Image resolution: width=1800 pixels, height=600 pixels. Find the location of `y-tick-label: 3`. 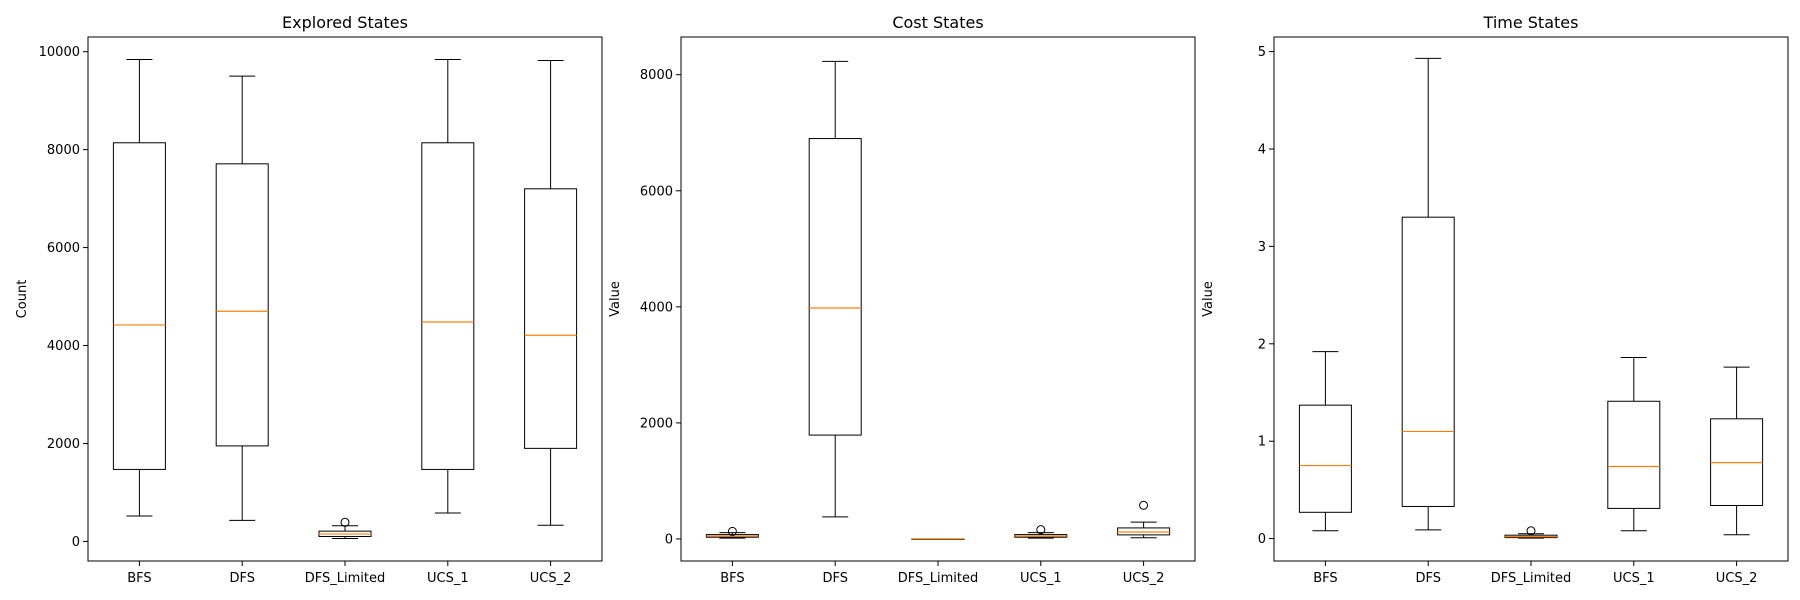

y-tick-label: 3 is located at coordinates (1262, 247).